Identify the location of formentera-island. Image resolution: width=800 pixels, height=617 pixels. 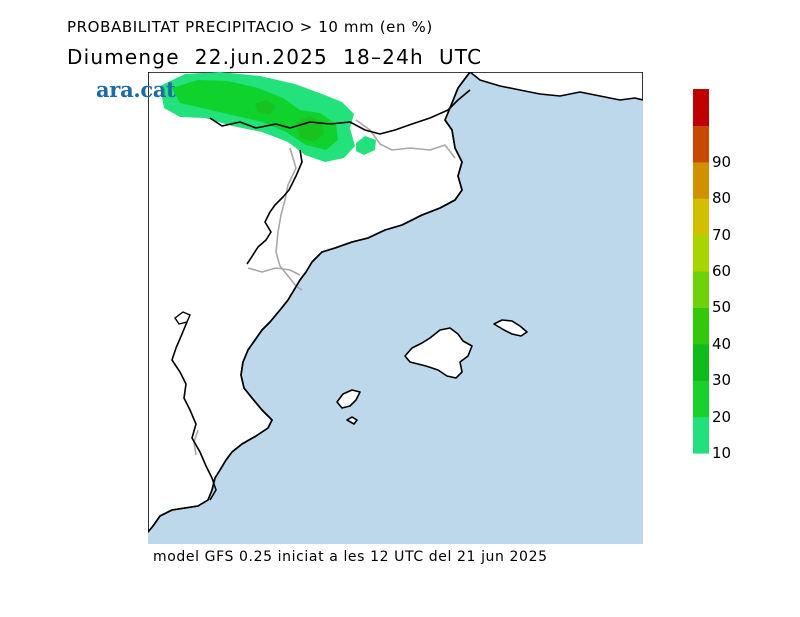
(352, 420).